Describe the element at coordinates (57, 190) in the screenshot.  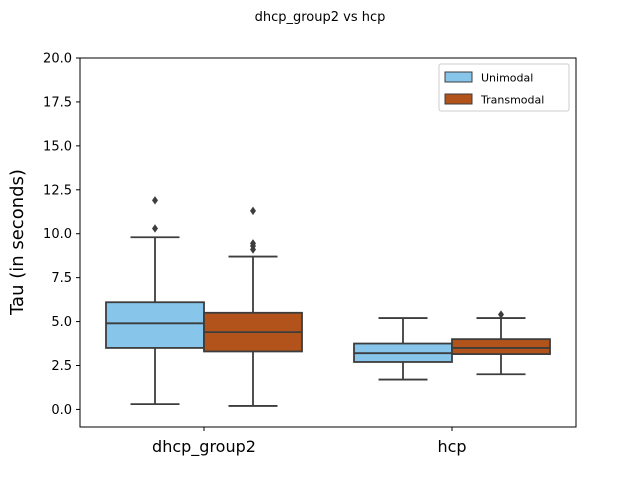
I see `y-tick-label: 12.5` at that location.